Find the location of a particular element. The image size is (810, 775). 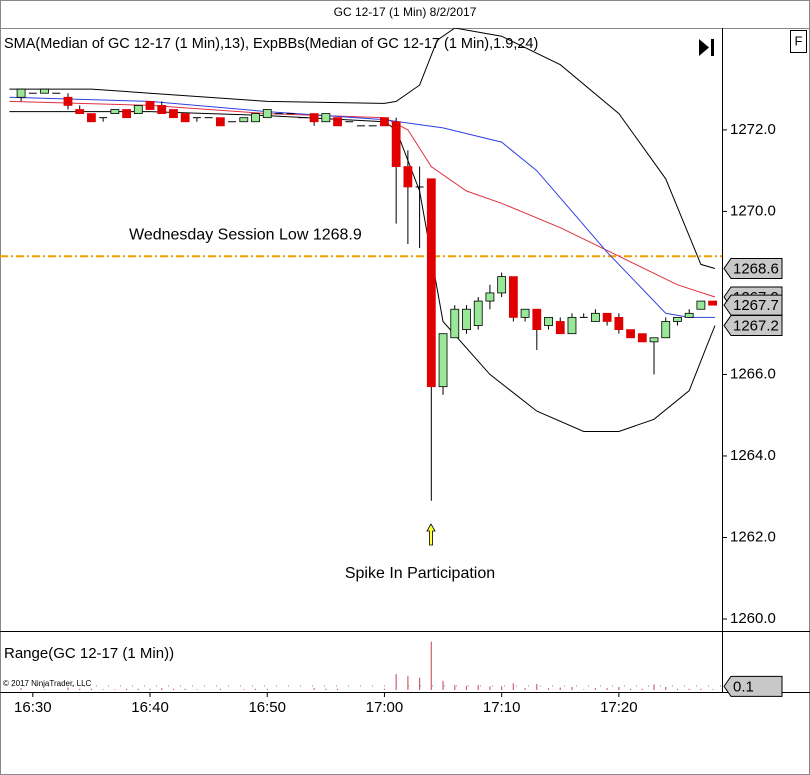

price-marker-label: 1267.7 is located at coordinates (756, 305).